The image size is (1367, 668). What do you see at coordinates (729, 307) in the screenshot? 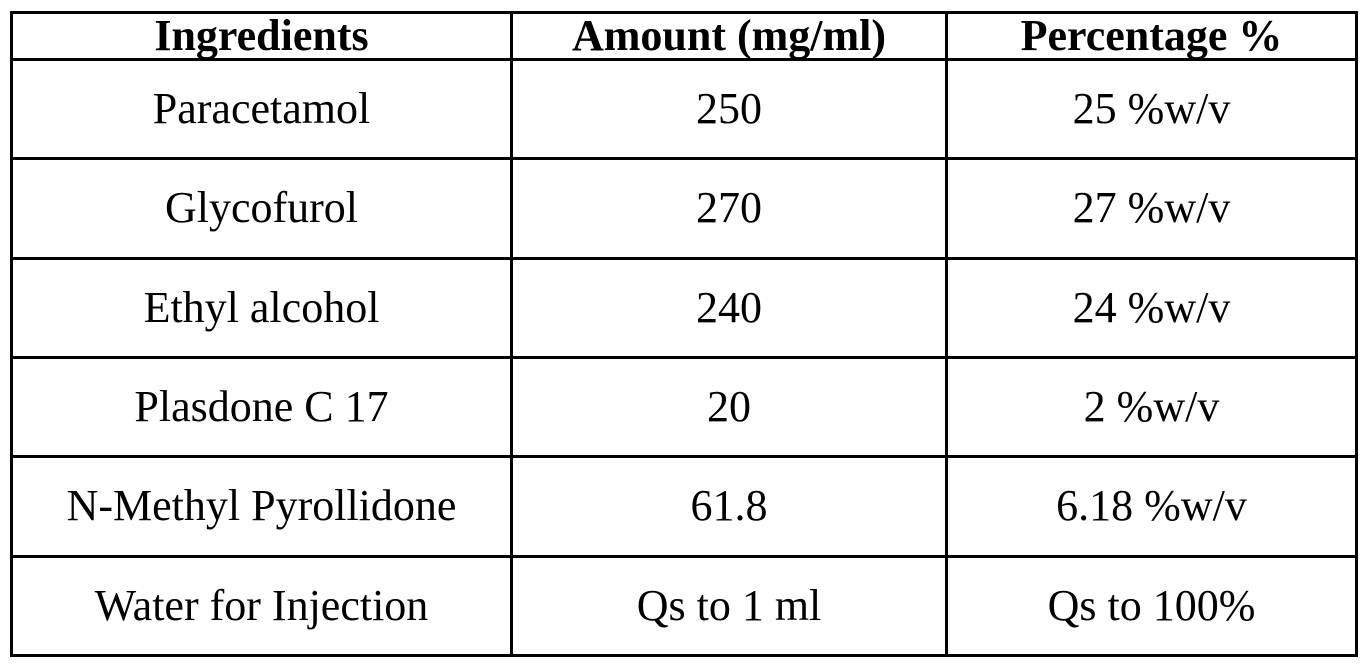
I see `amount-cell: 240` at bounding box center [729, 307].